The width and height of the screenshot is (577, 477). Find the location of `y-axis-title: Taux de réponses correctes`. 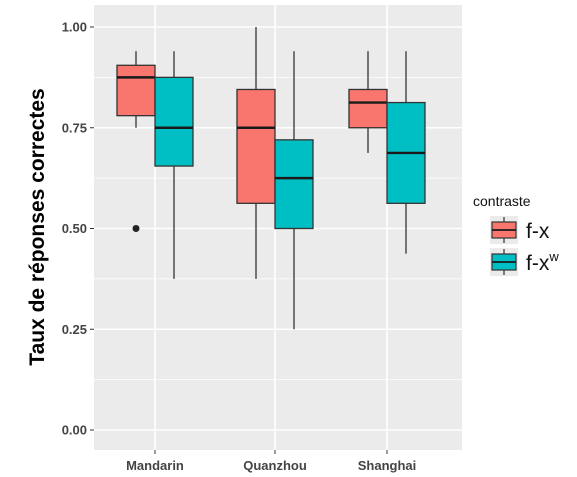

y-axis-title: Taux de réponses correctes is located at coordinates (37, 226).